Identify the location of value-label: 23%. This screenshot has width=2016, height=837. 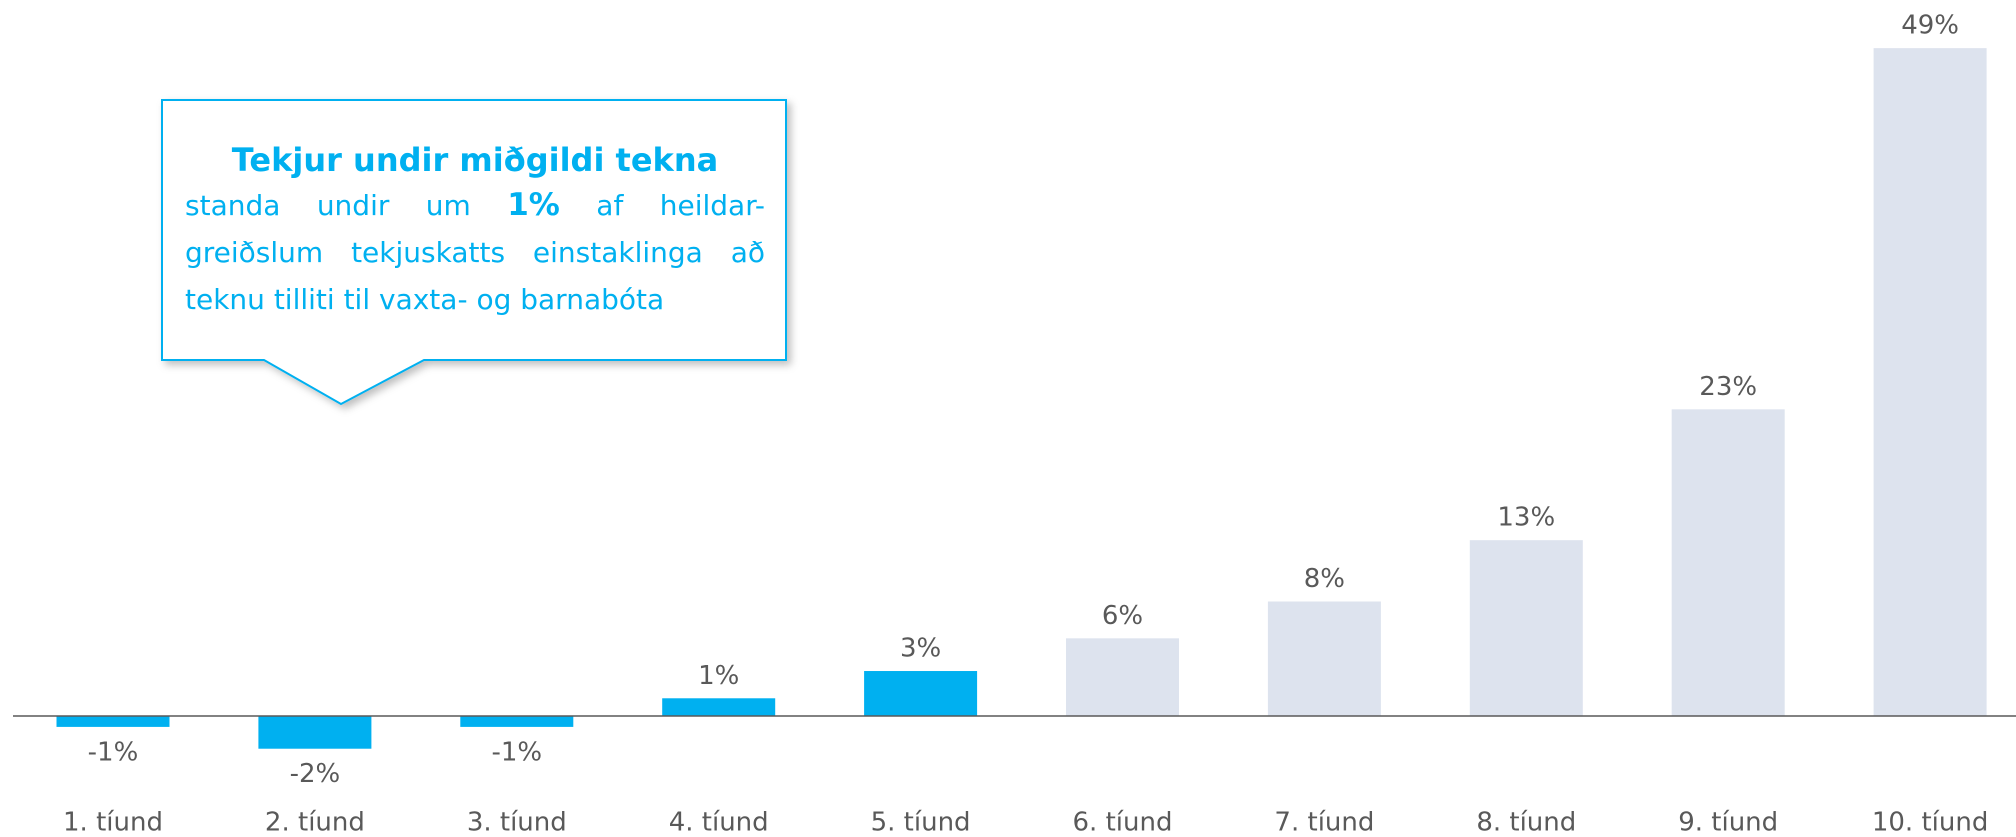
(1728, 387).